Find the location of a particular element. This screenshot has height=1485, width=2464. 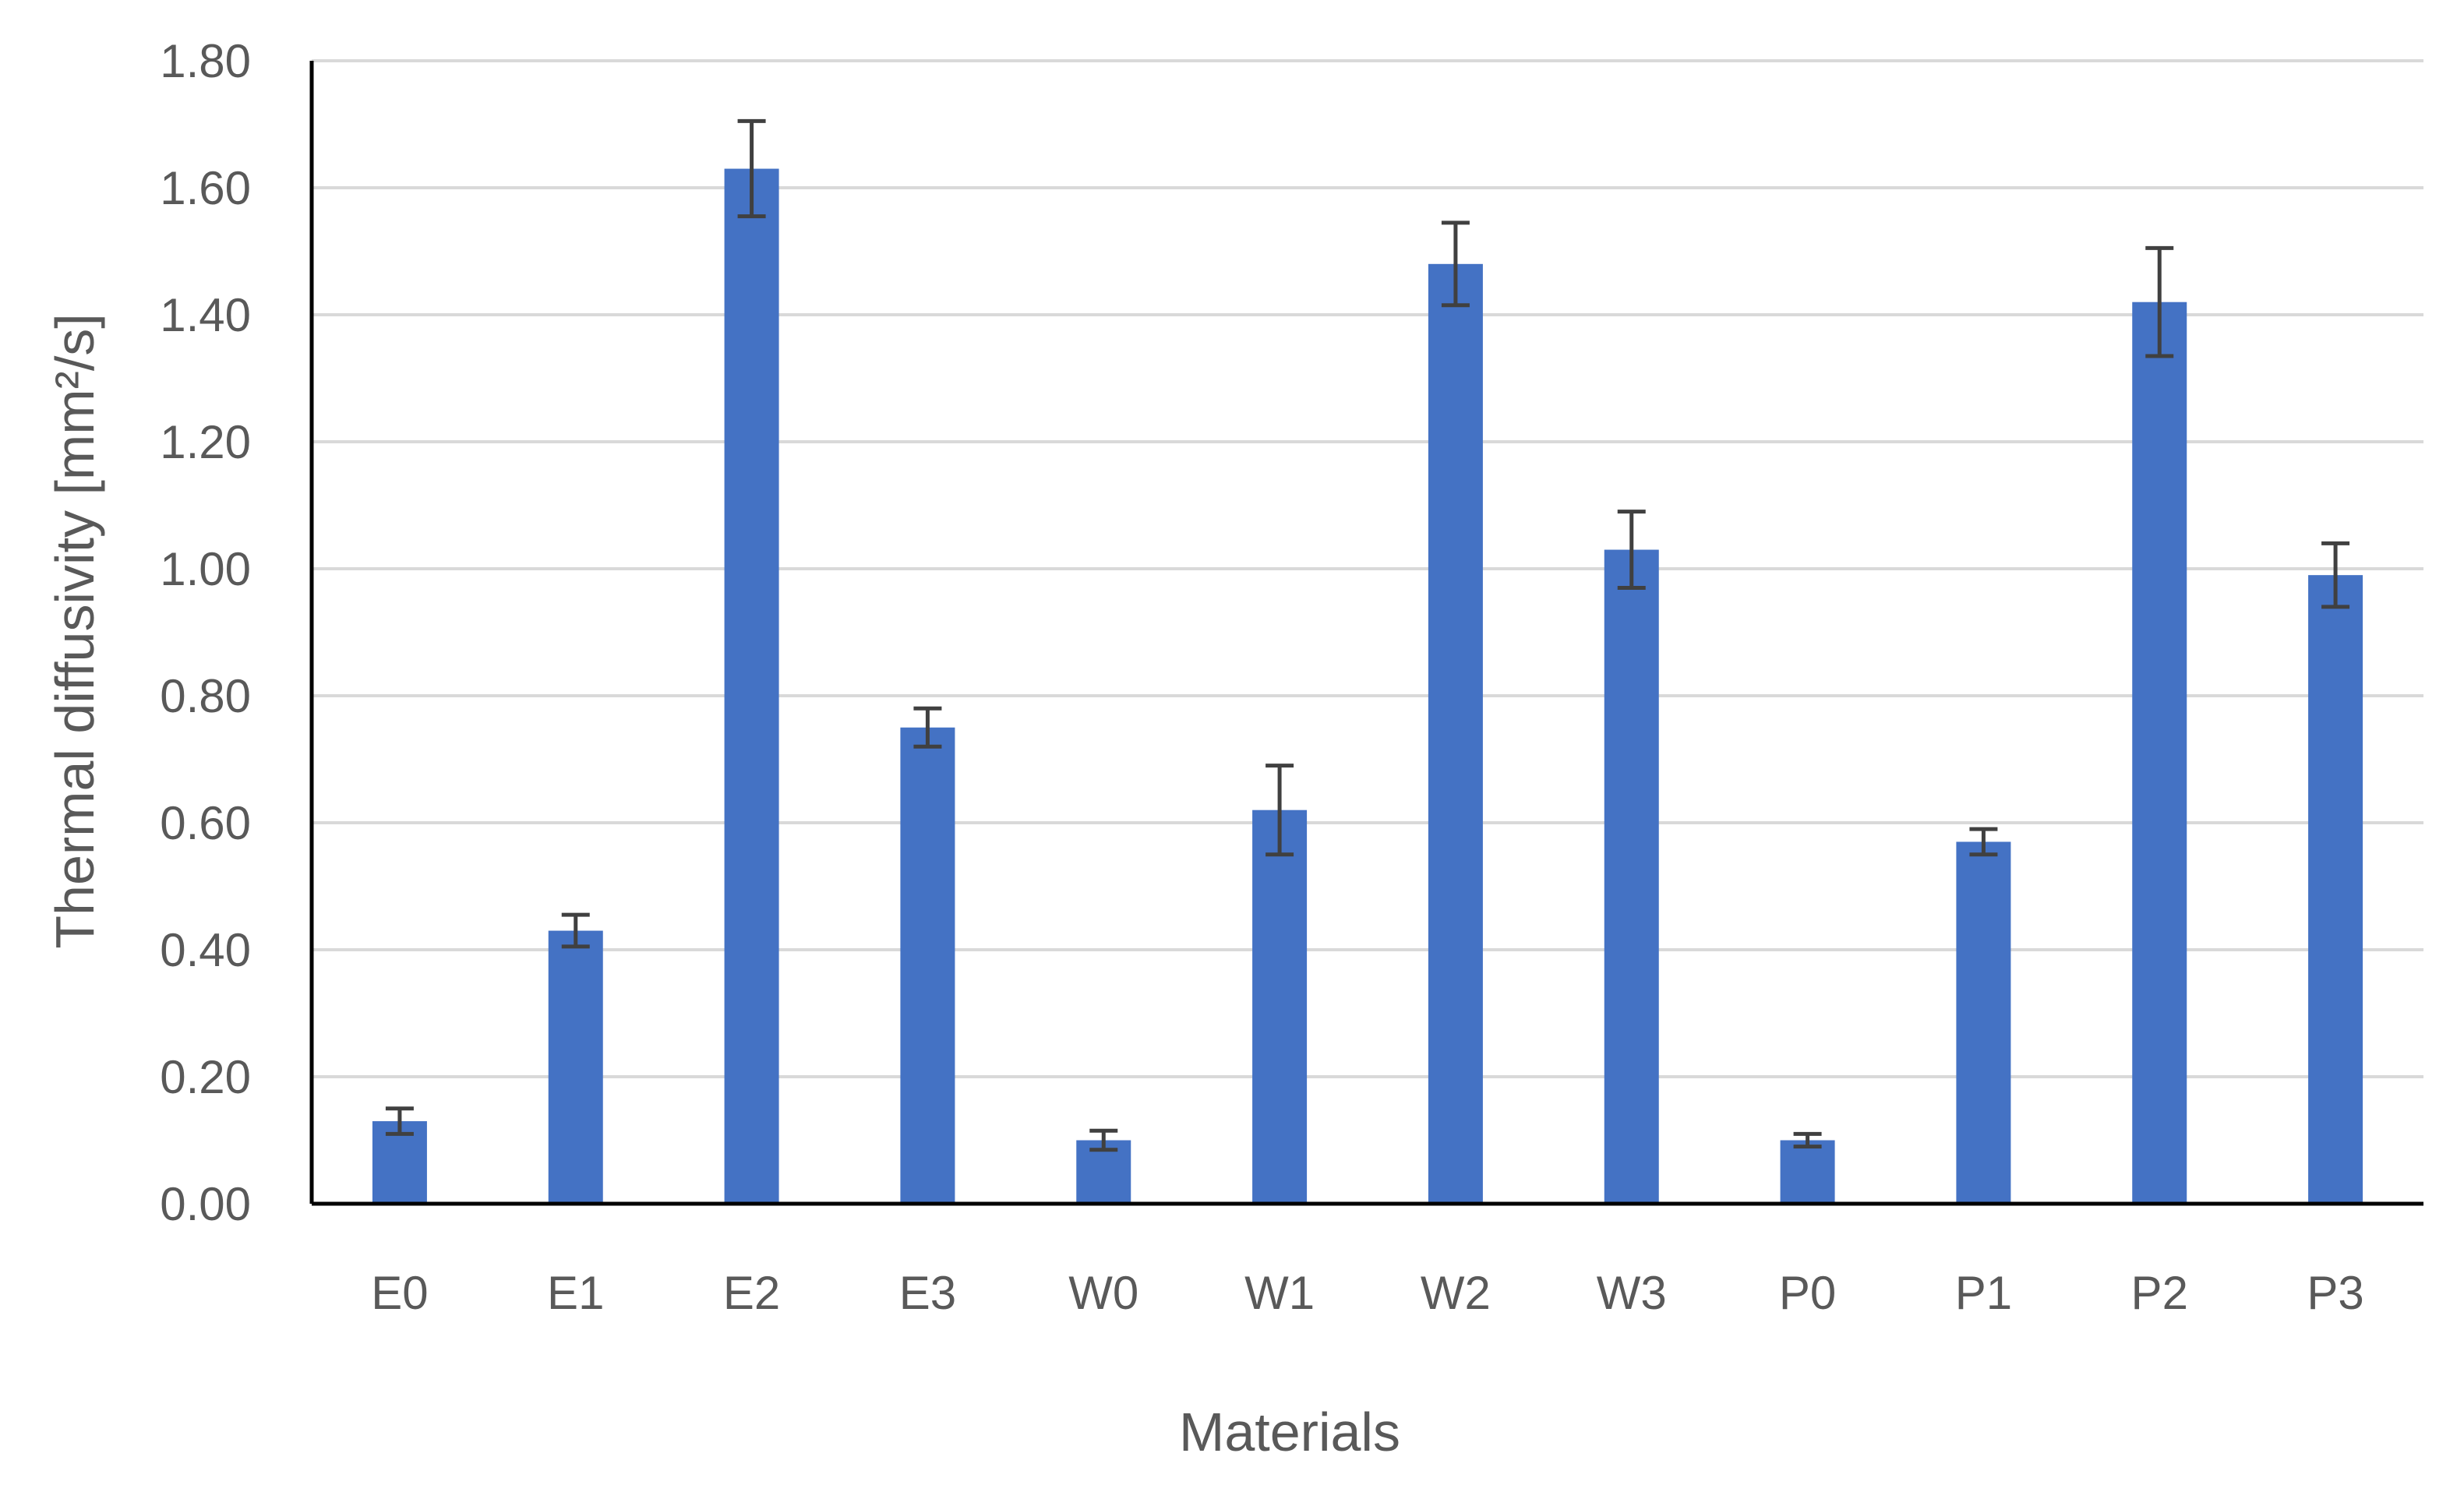

x-tick-label-e3: E3 is located at coordinates (927, 1293).